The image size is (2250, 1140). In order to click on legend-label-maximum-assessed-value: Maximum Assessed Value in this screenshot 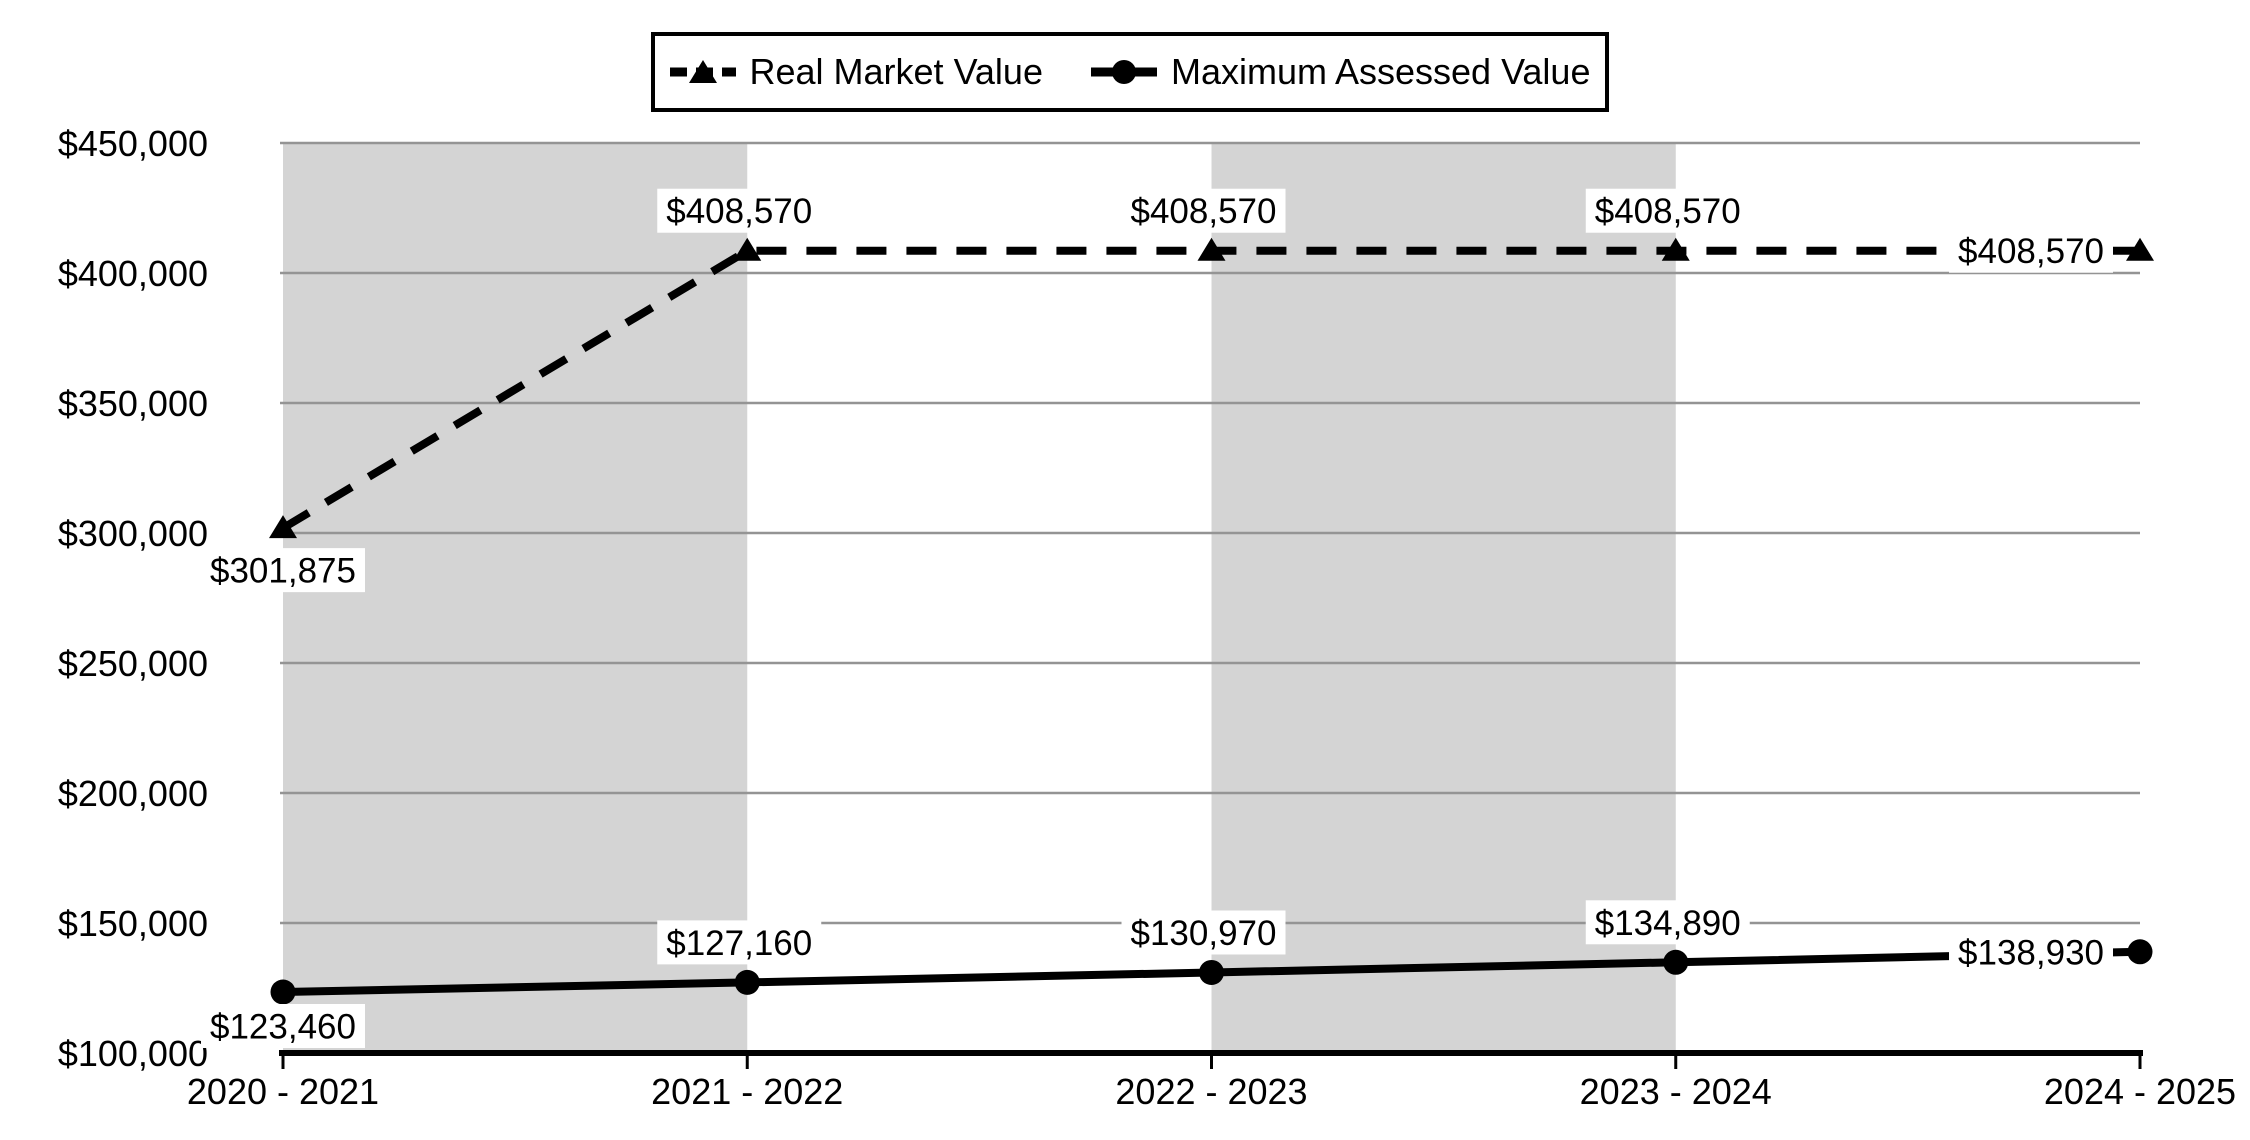, I will do `click(1380, 71)`.